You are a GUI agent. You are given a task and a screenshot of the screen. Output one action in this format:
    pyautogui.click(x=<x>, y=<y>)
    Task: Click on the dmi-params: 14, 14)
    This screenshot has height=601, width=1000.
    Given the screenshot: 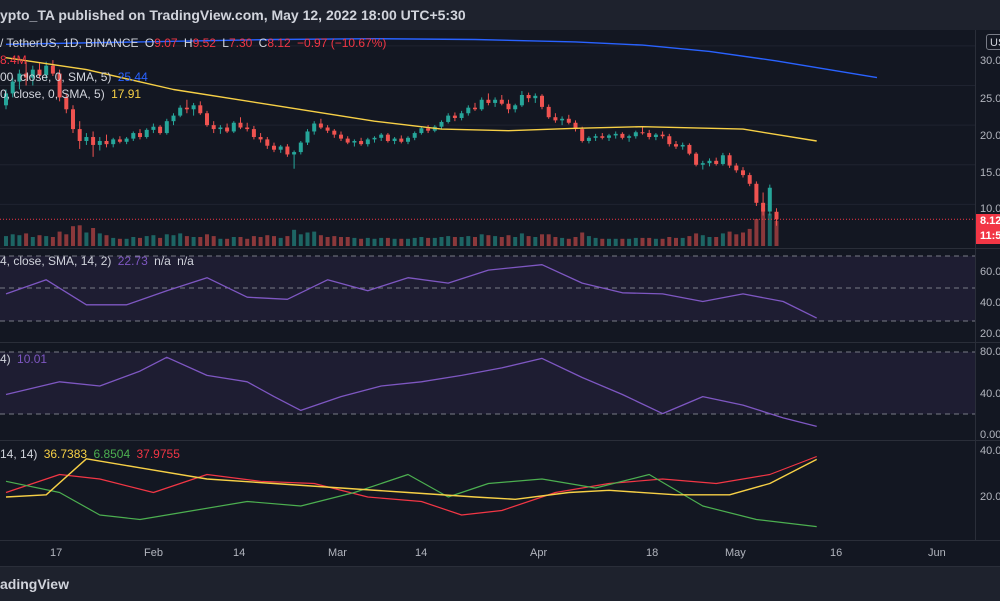 What is the action you would take?
    pyautogui.click(x=19, y=454)
    